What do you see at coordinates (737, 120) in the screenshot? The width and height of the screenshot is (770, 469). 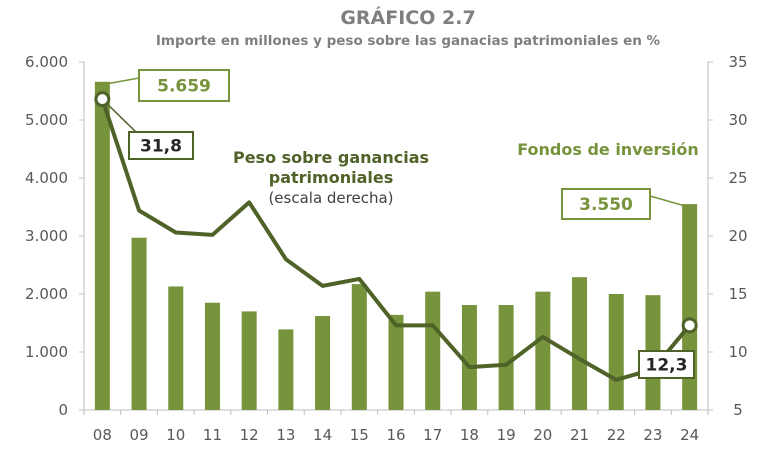 I see `y-right-tick-label: 30` at bounding box center [737, 120].